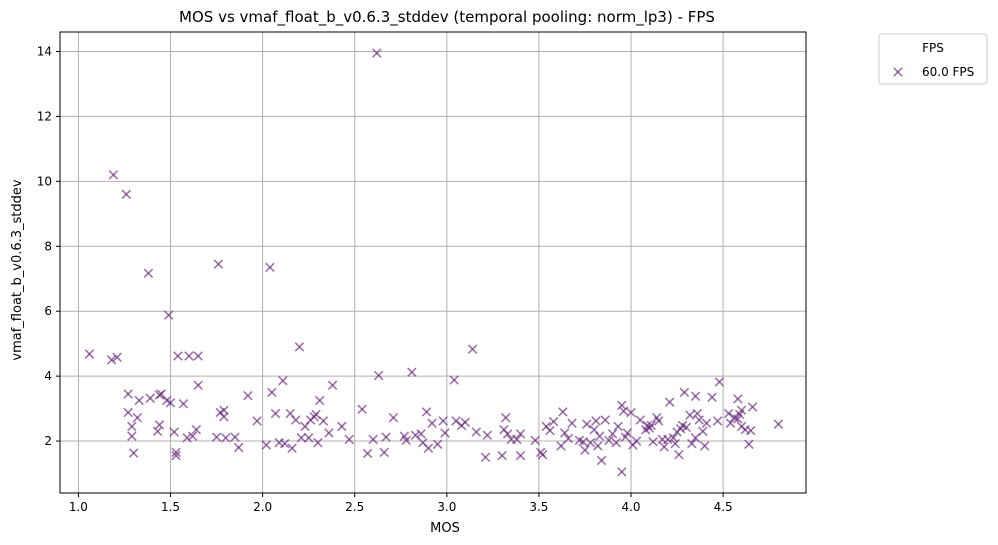 This screenshot has width=998, height=545. What do you see at coordinates (44, 116) in the screenshot?
I see `y-tick-label: 12` at bounding box center [44, 116].